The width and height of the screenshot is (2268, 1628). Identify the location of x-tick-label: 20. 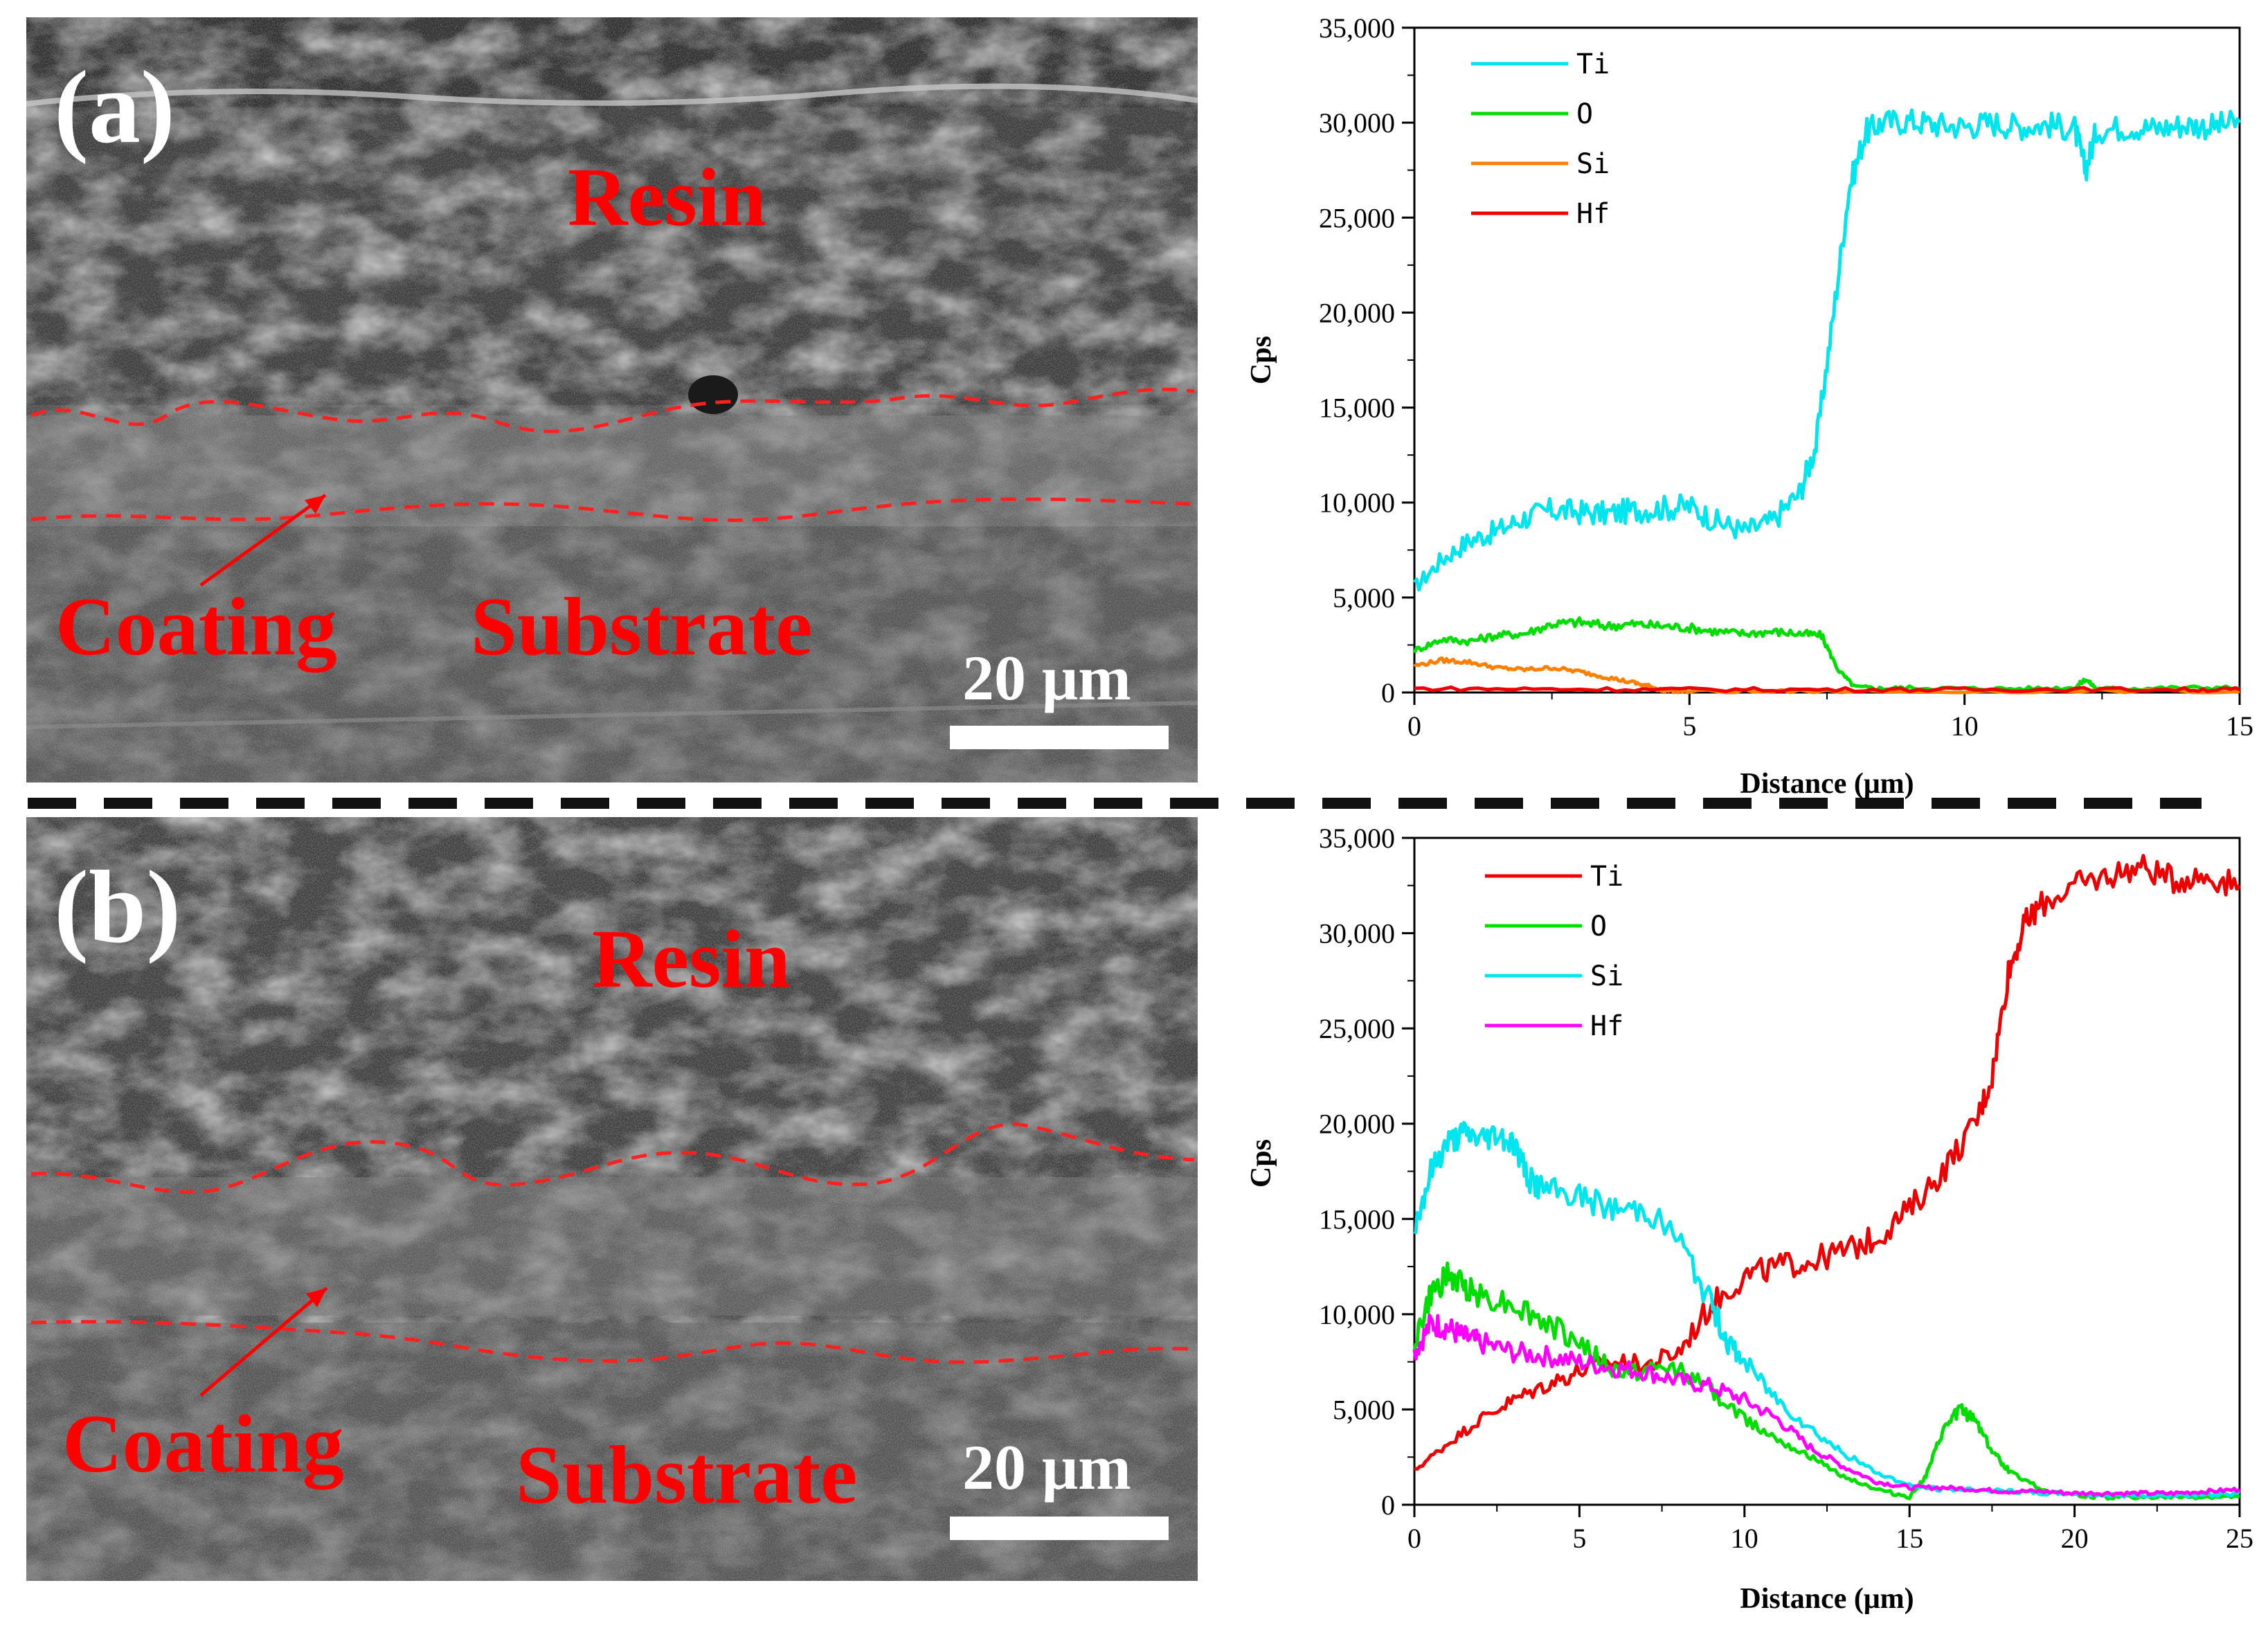
(2075, 1538).